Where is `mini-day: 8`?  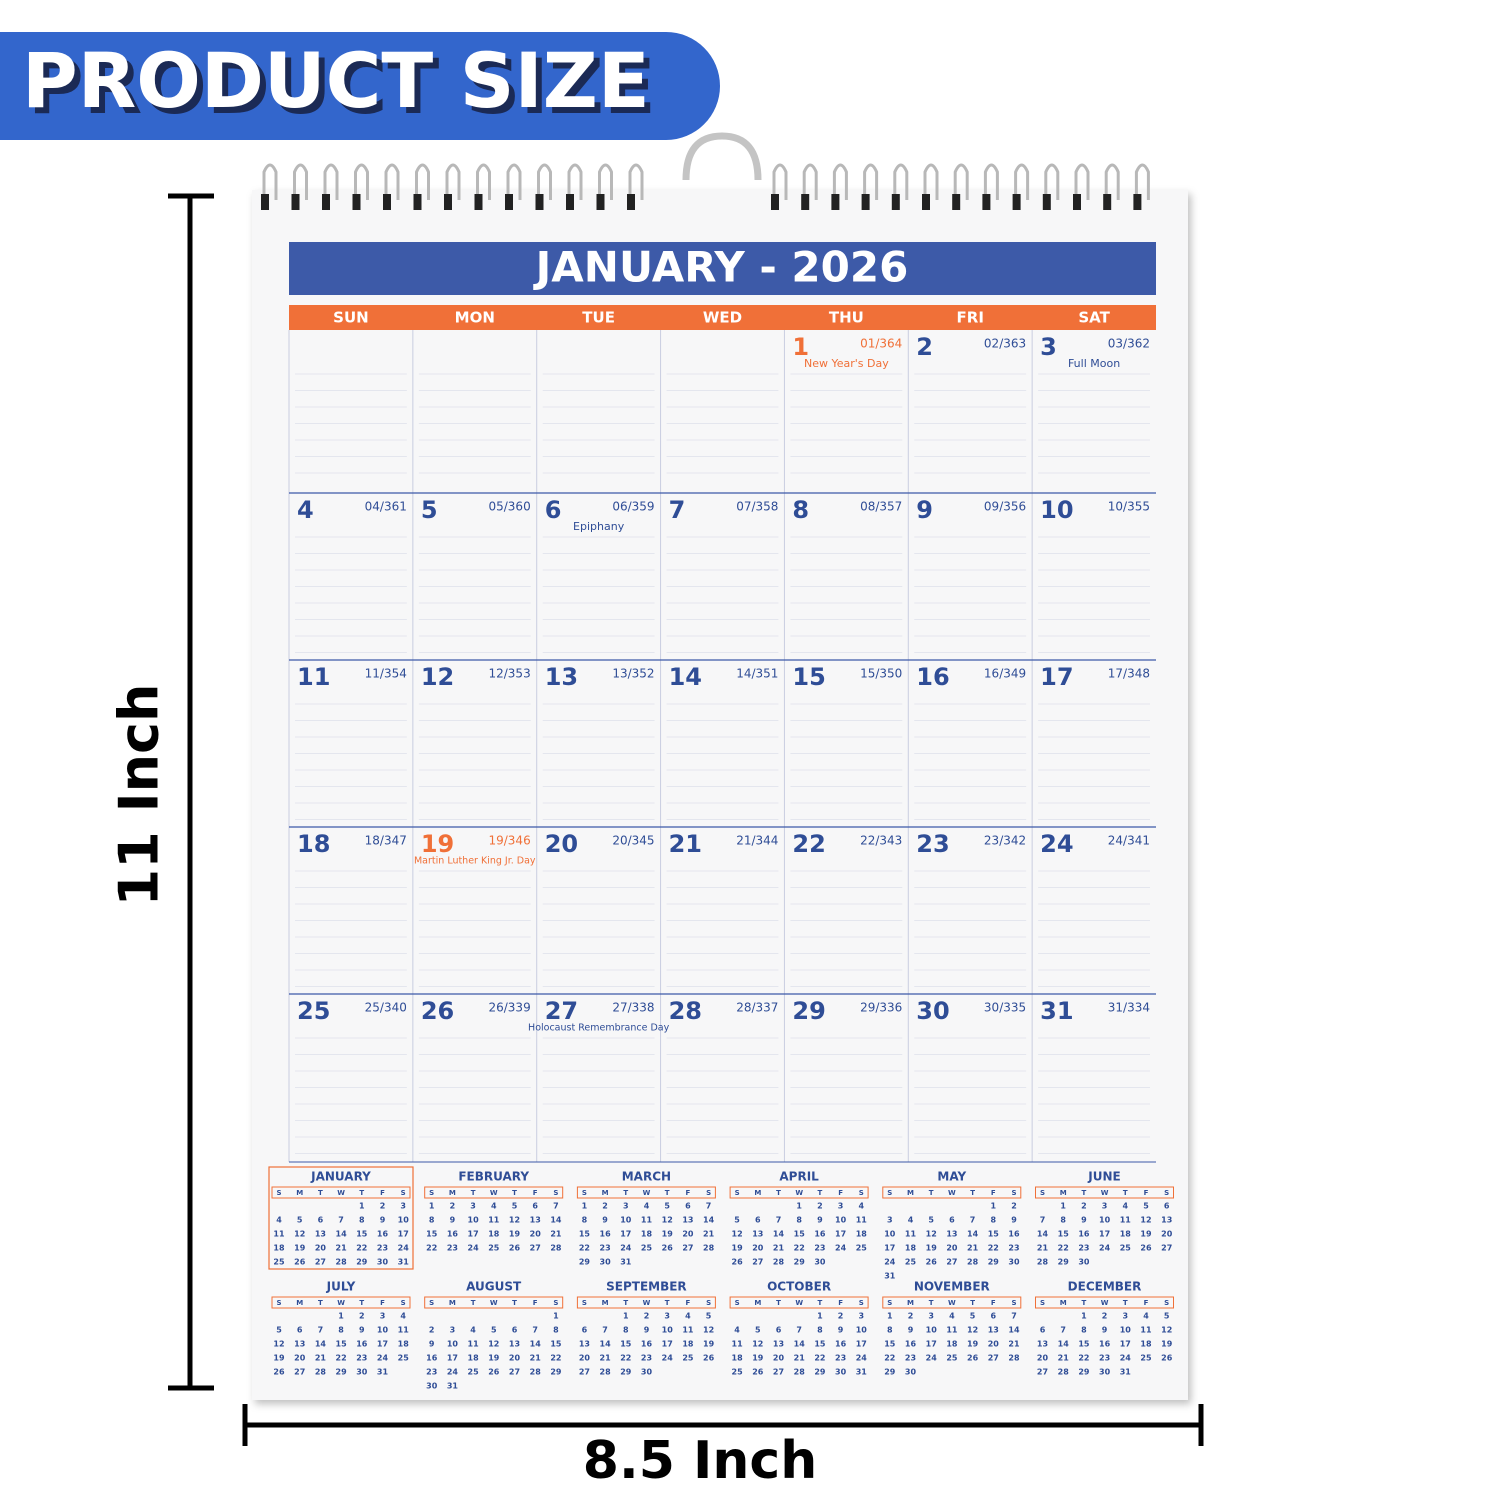
mini-day: 8 is located at coordinates (432, 1220).